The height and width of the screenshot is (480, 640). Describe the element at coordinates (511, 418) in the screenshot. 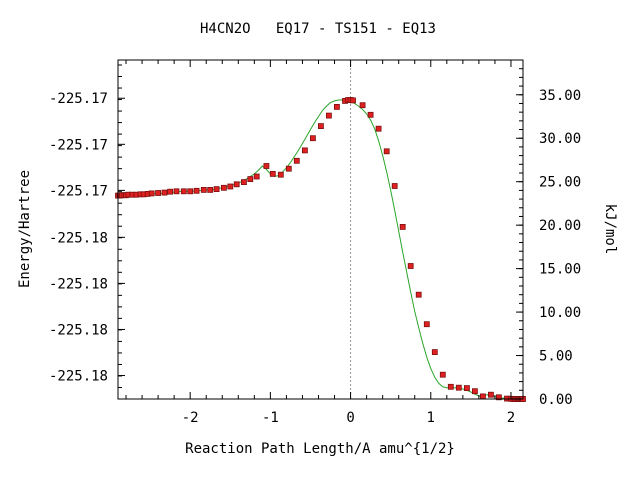

I see `x-tick-label: 2` at that location.